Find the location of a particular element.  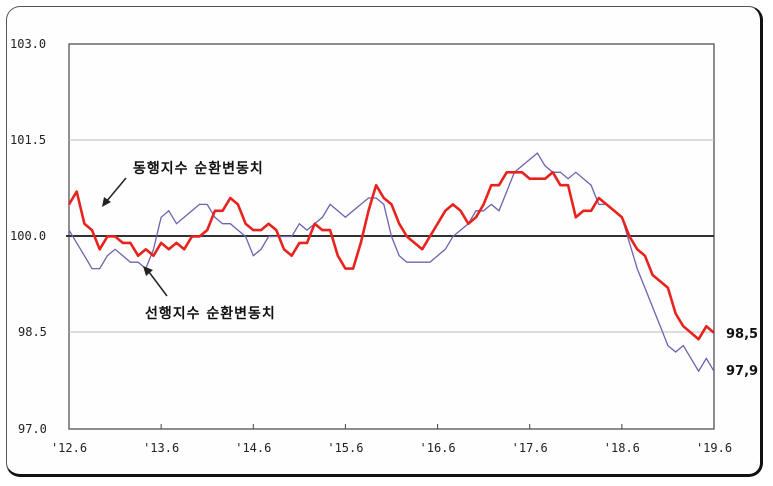

end-value-leading: 97,9 is located at coordinates (742, 371).